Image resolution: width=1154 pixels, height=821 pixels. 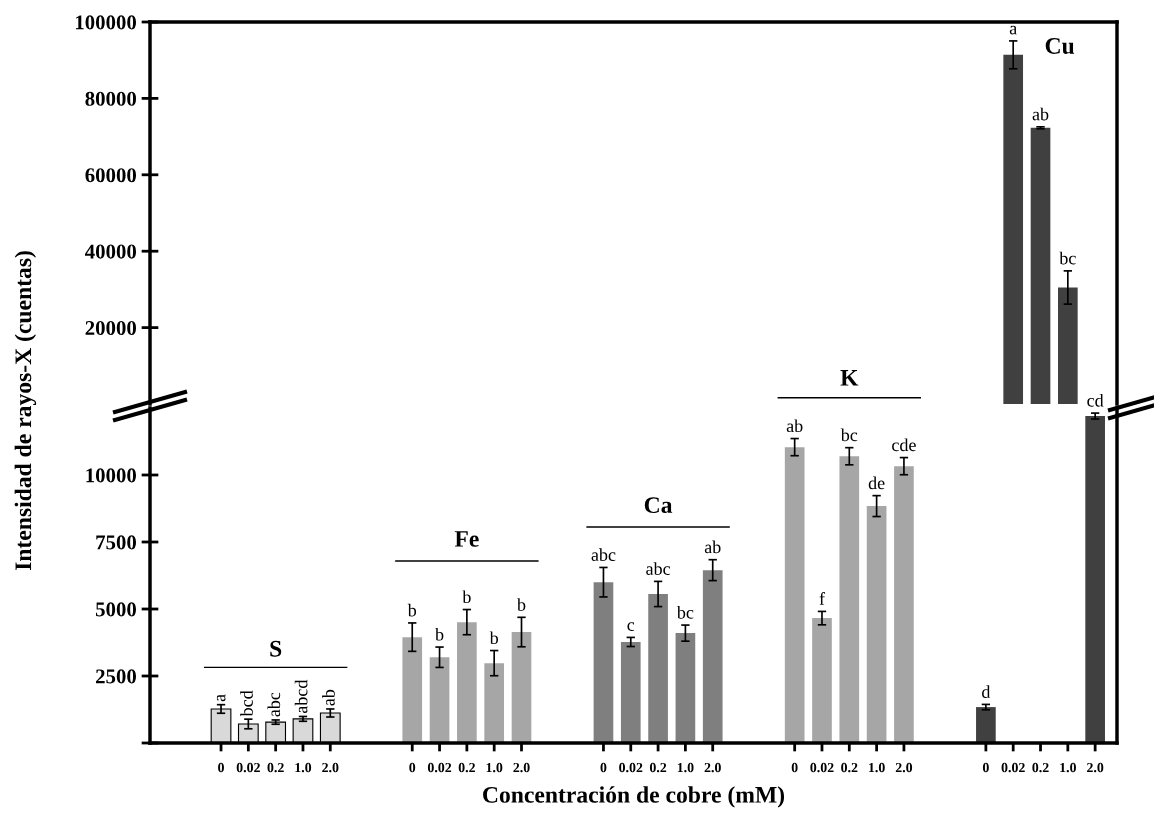 What do you see at coordinates (986, 691) in the screenshot?
I see `data-label: d` at bounding box center [986, 691].